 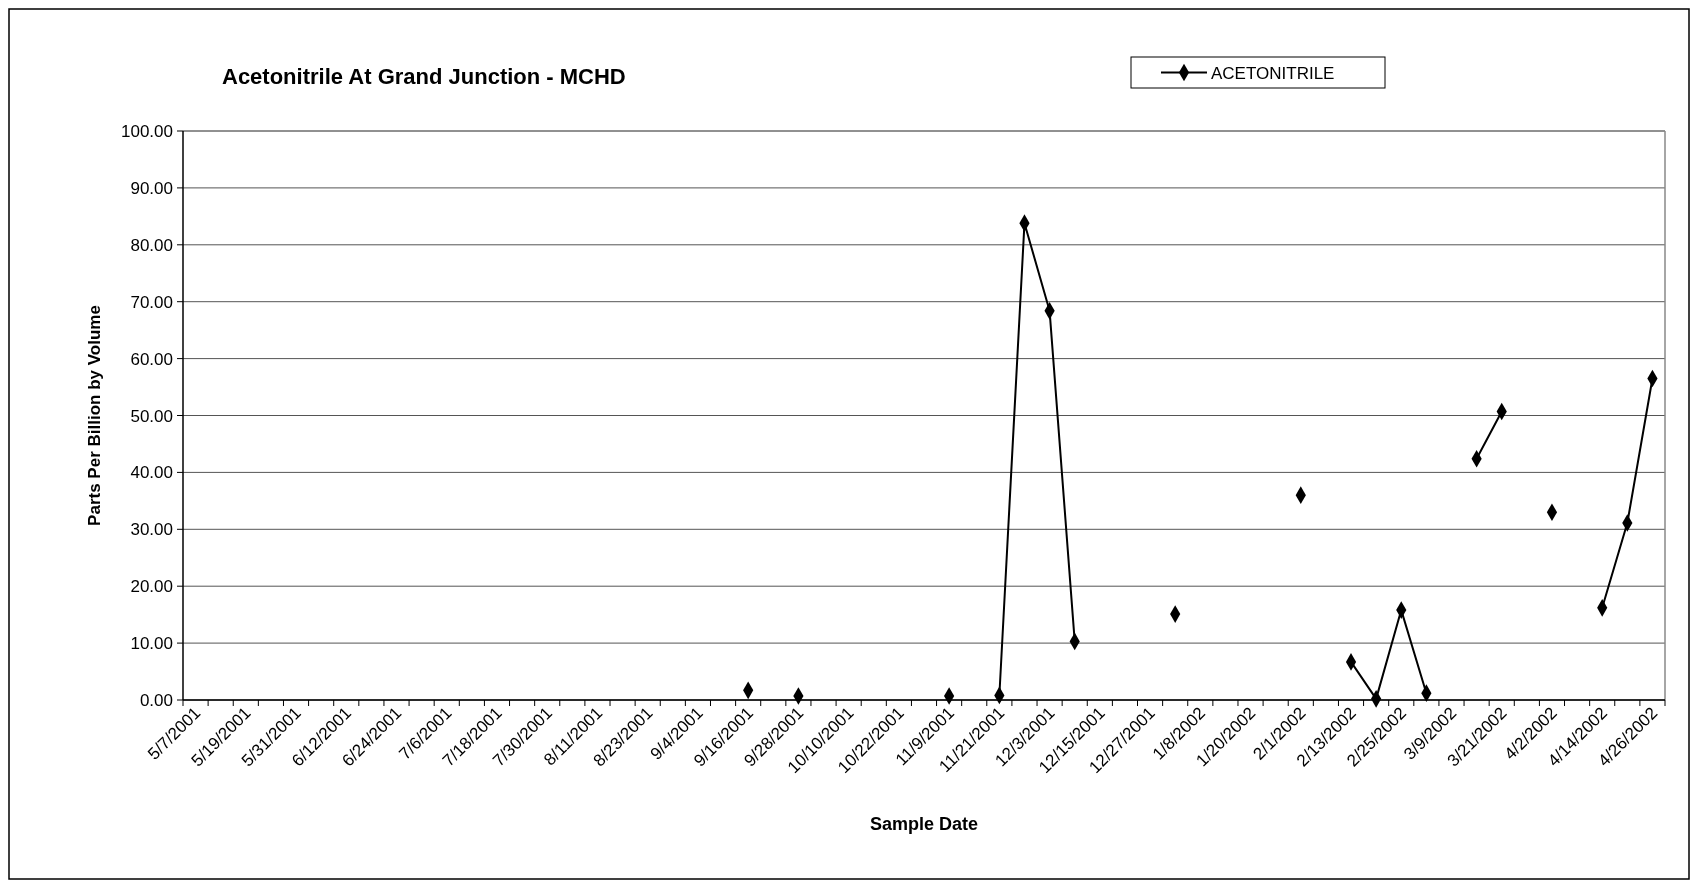 What do you see at coordinates (1273, 73) in the screenshot?
I see `legend-label: ACETONITRILE` at bounding box center [1273, 73].